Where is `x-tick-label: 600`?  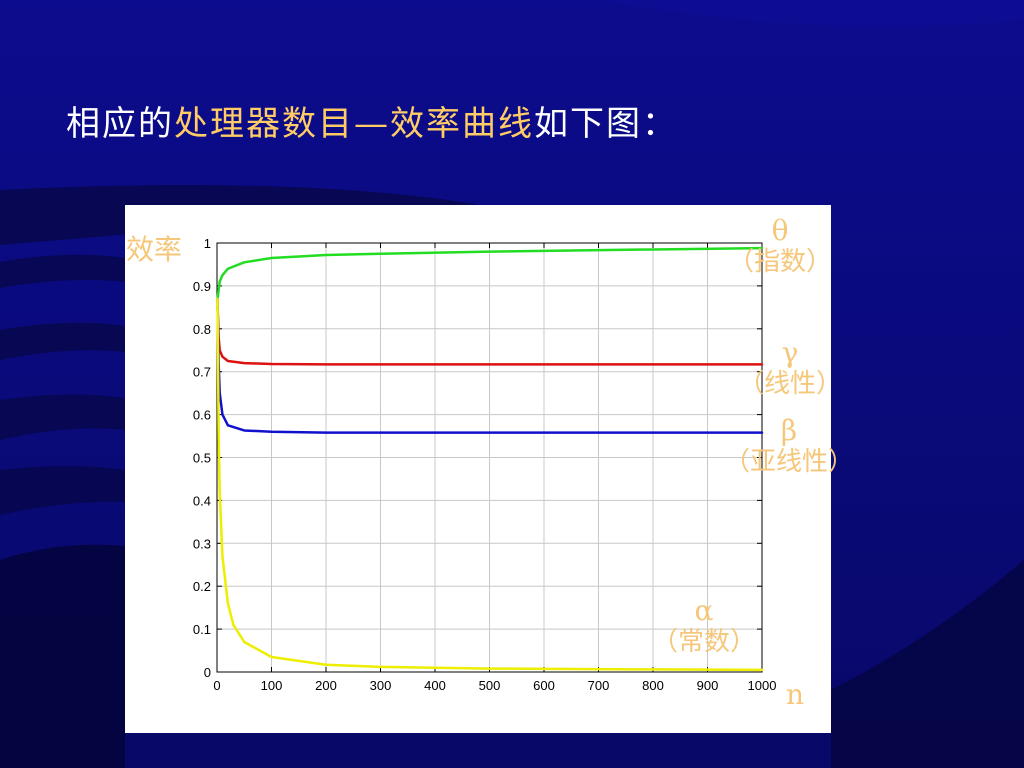
x-tick-label: 600 is located at coordinates (544, 685).